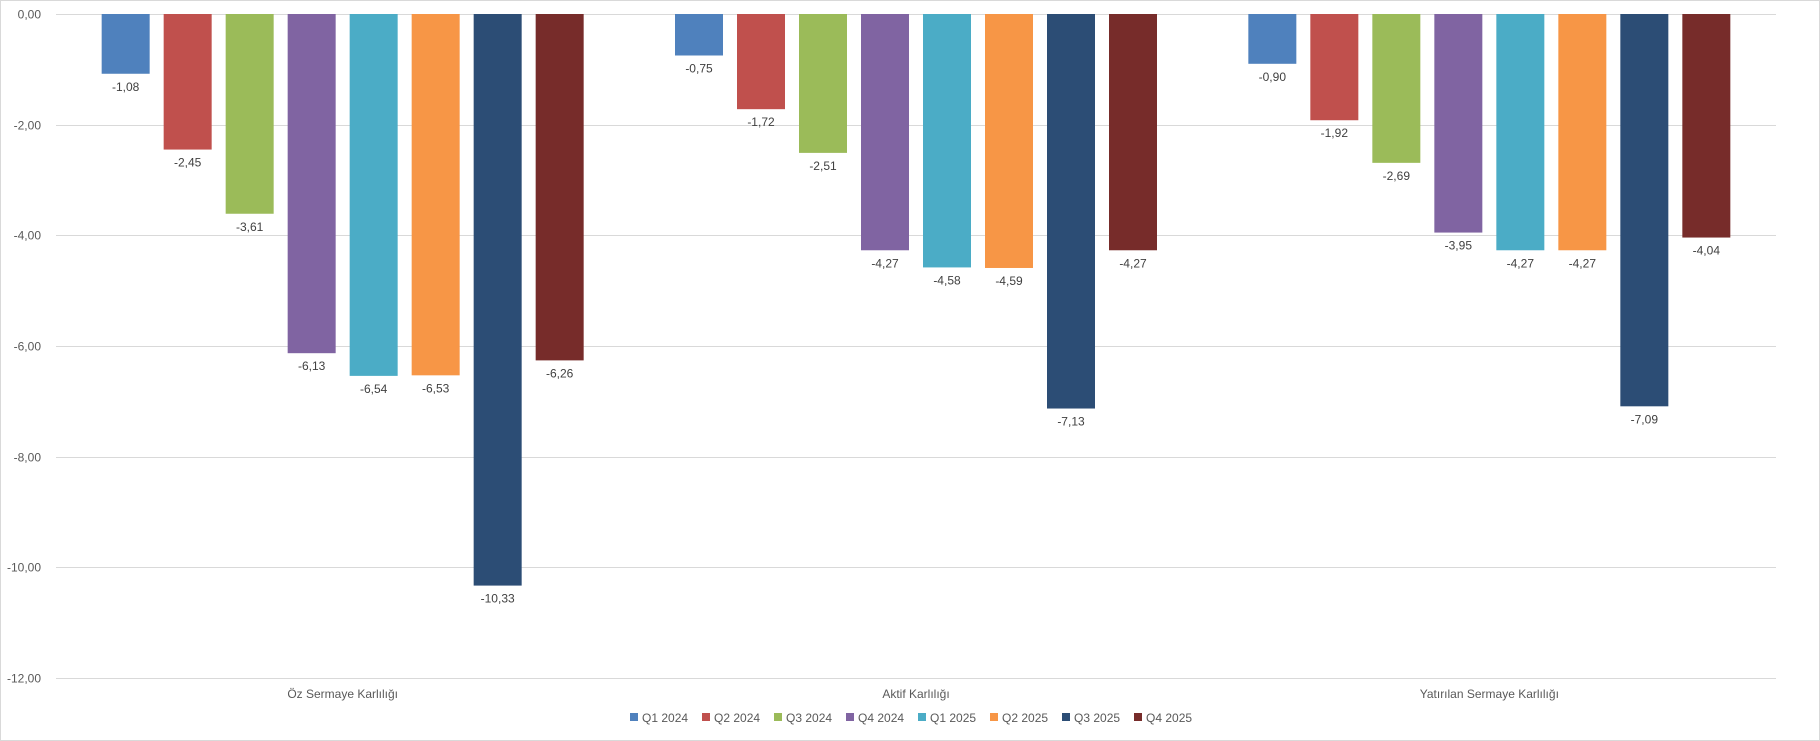 This screenshot has width=1820, height=741. I want to click on data-label: -6,54, so click(374, 389).